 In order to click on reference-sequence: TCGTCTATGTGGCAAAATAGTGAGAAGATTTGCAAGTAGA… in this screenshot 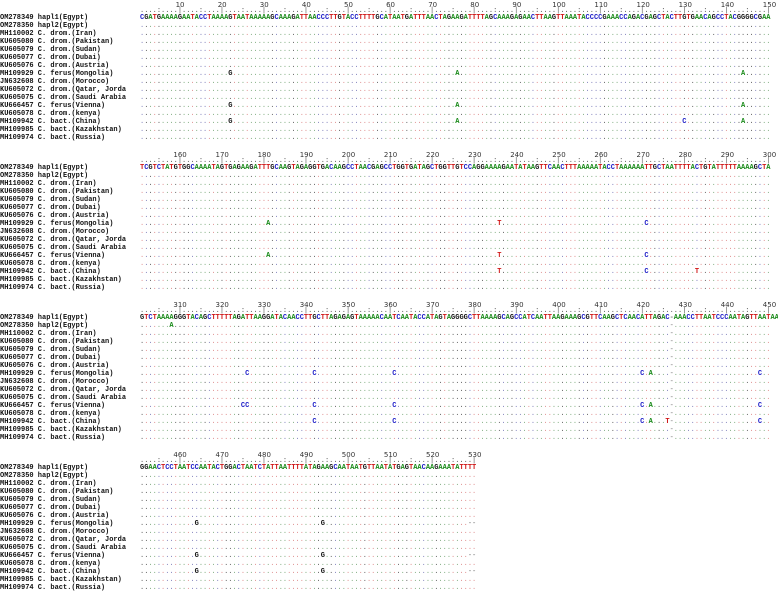, I will do `click(455, 168)`.